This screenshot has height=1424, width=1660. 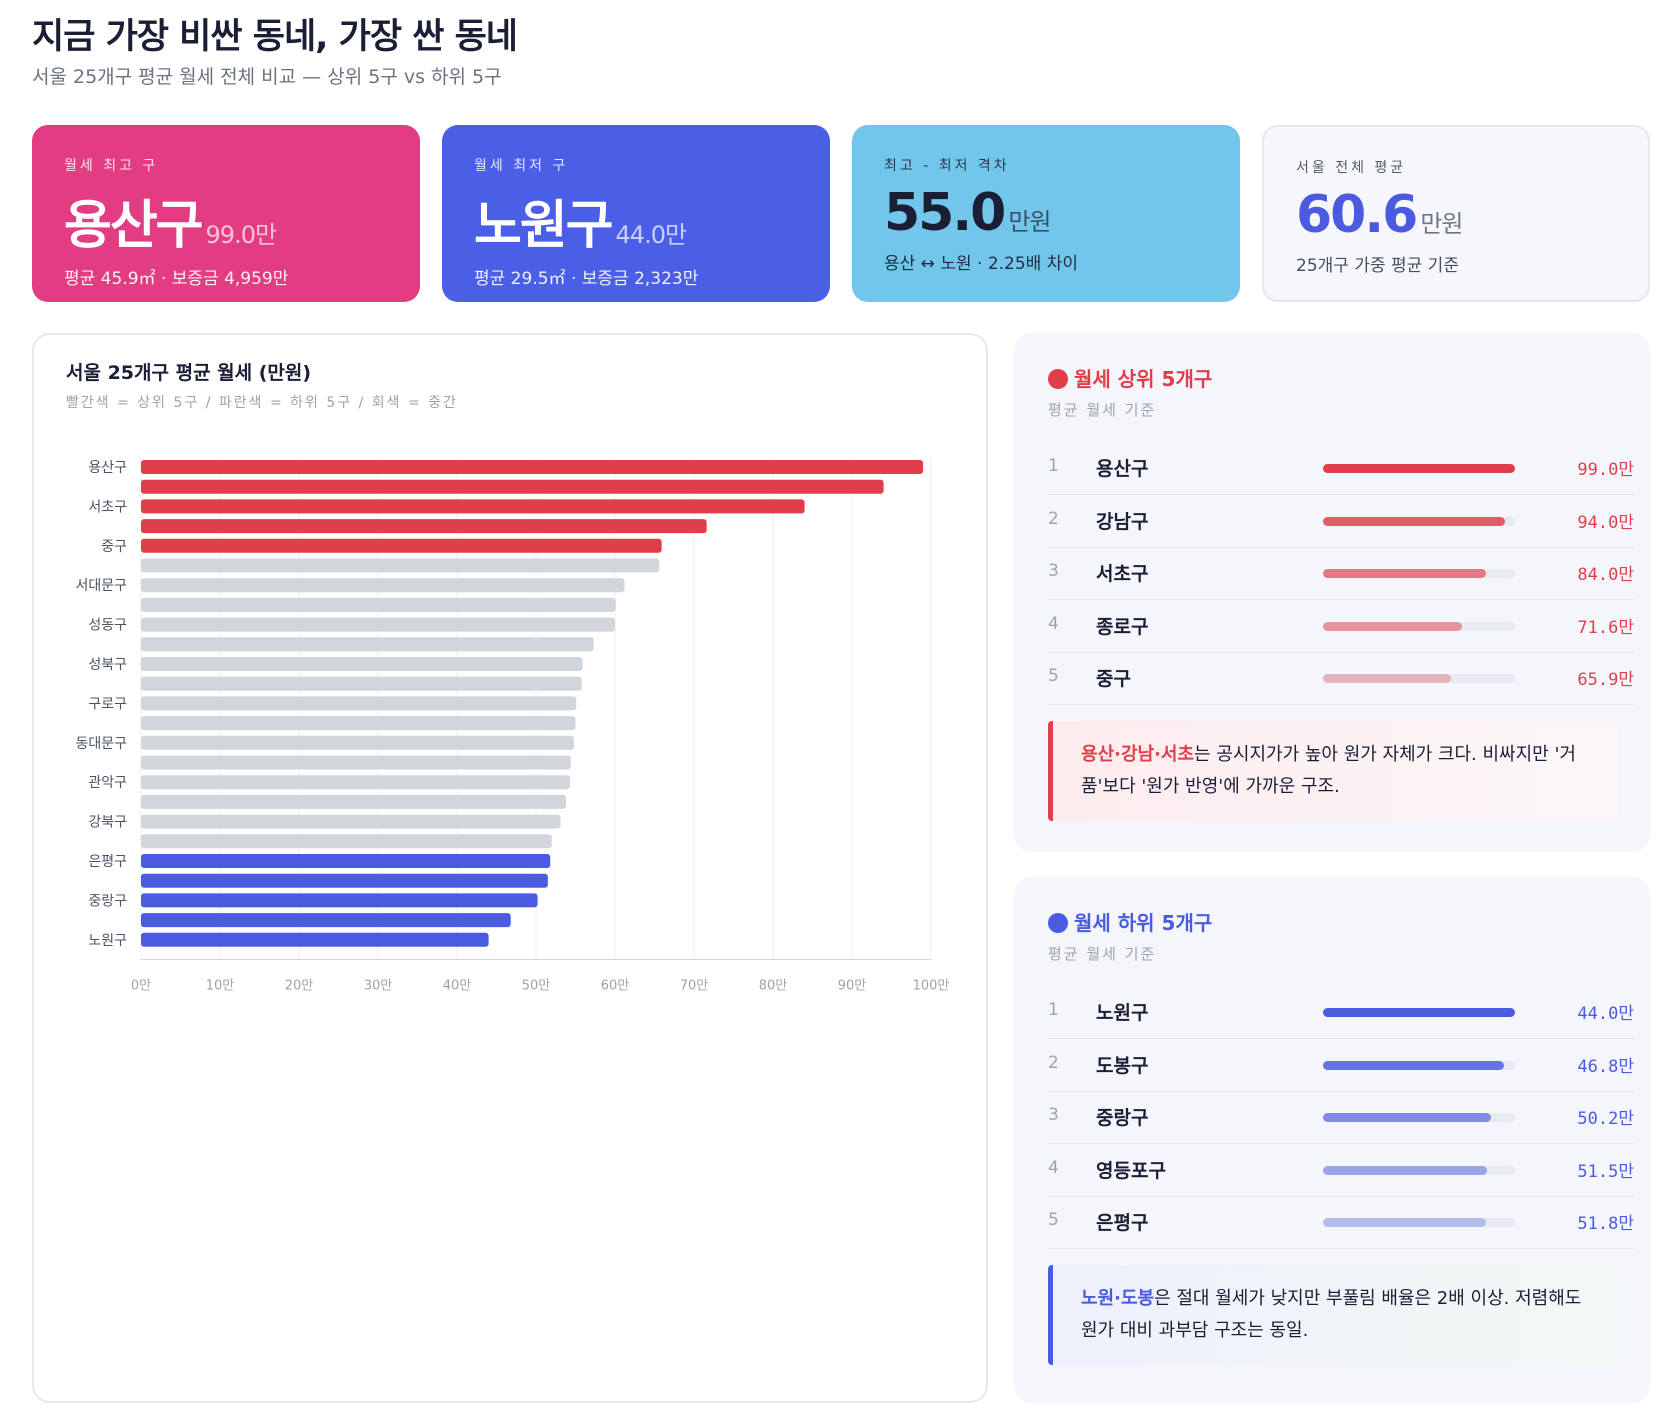 What do you see at coordinates (176, 279) in the screenshot?
I see `card-note: 평균 45.9㎡ · 보증금 4,959만` at bounding box center [176, 279].